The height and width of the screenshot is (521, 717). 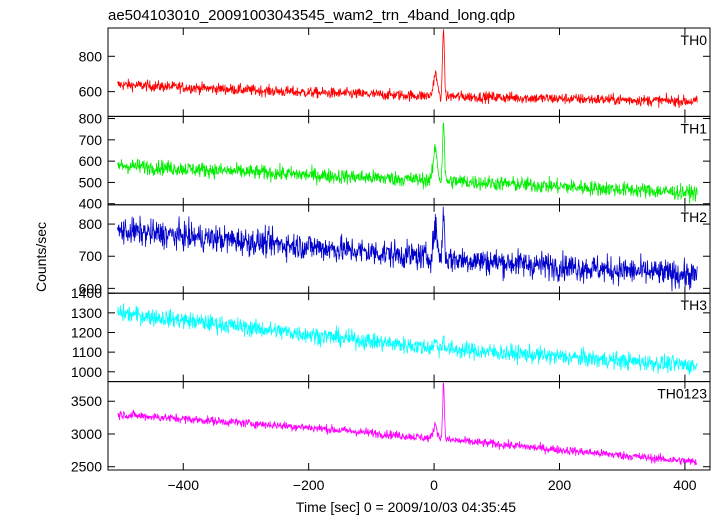 What do you see at coordinates (91, 182) in the screenshot?
I see `y-tick-label: 500` at bounding box center [91, 182].